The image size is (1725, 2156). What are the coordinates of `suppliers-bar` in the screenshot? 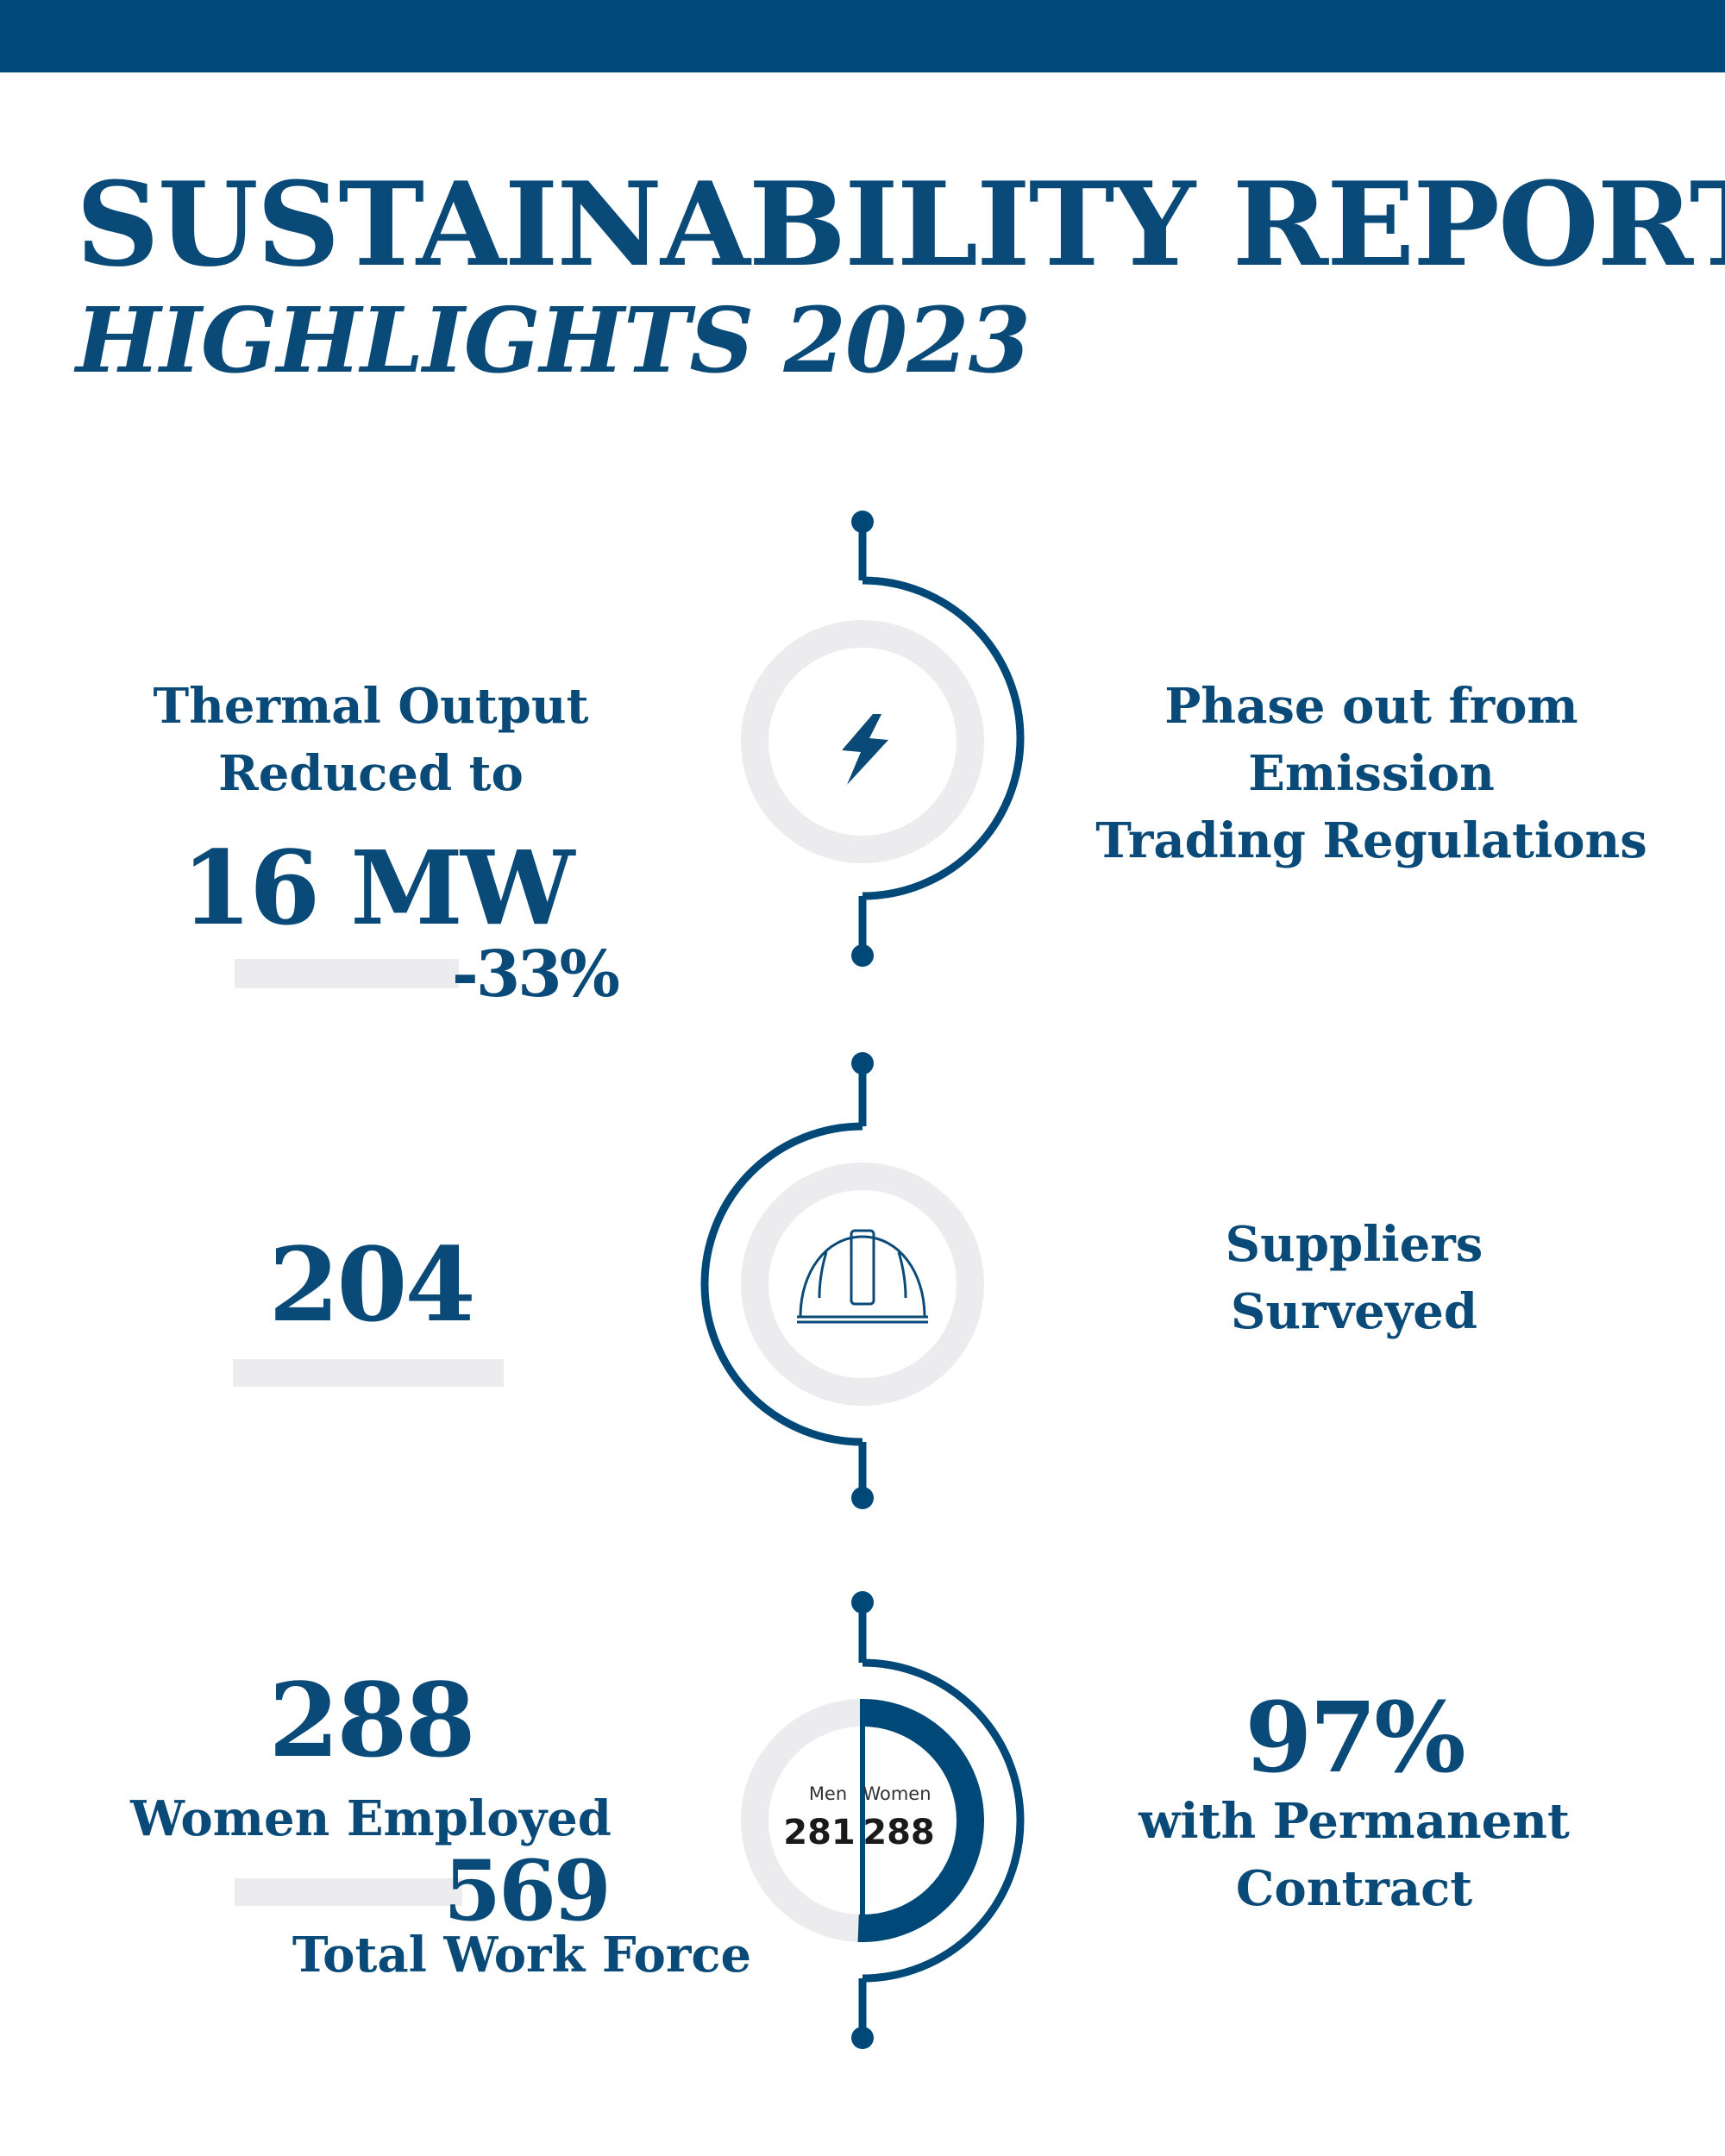 It's located at (369, 1373).